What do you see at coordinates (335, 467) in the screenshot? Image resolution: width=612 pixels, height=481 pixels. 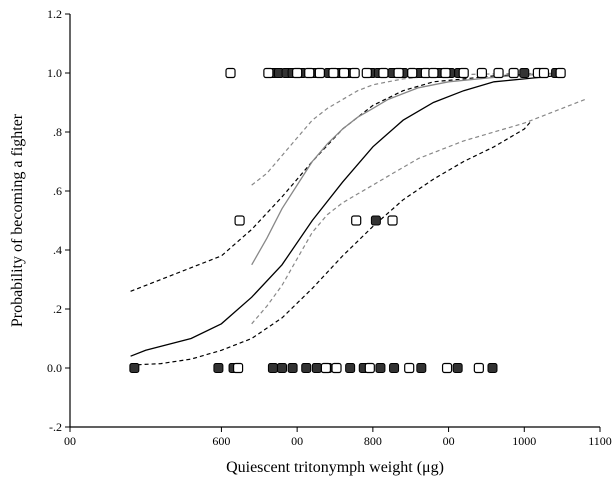 I see `x-axis-title: Quiescent tritonymph weight (μg)` at bounding box center [335, 467].